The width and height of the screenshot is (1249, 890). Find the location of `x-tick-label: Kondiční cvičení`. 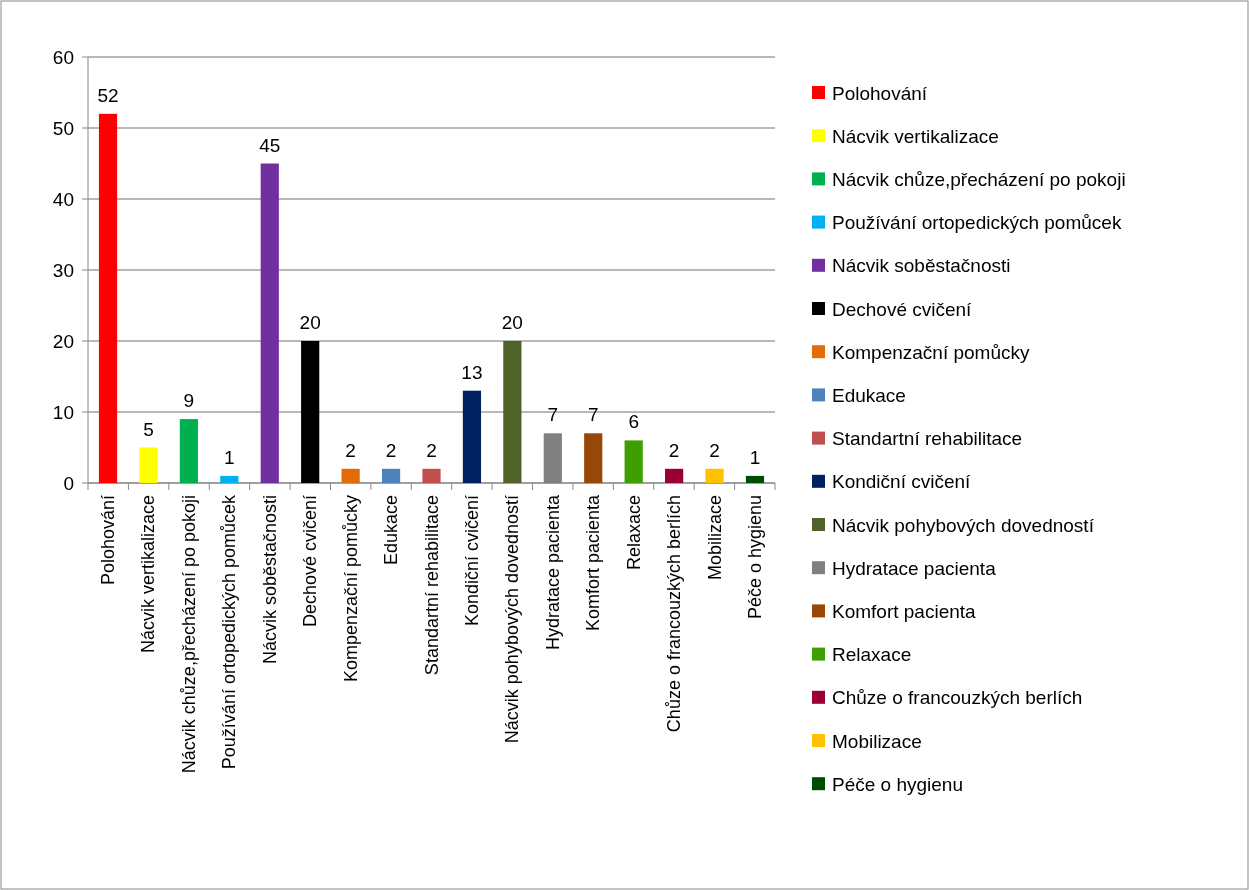

x-tick-label: Kondiční cvičení is located at coordinates (471, 561).